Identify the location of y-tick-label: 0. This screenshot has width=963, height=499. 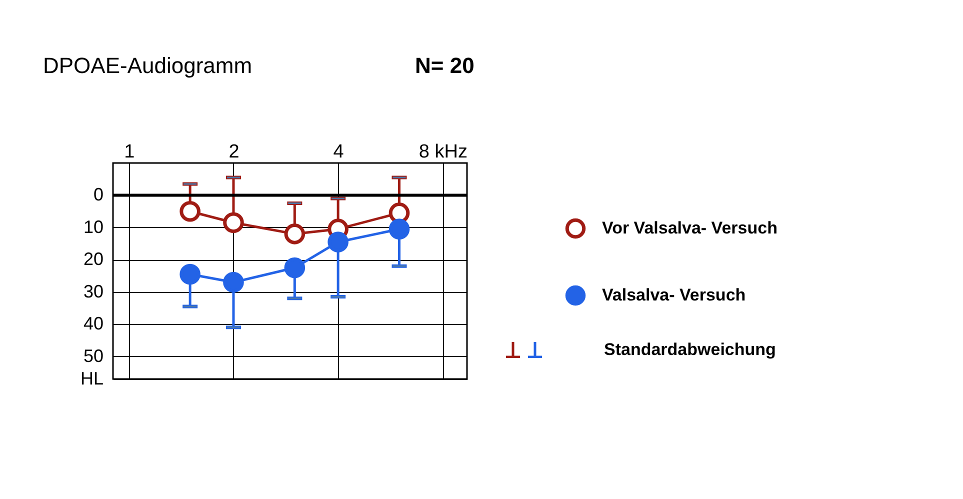
(98, 194).